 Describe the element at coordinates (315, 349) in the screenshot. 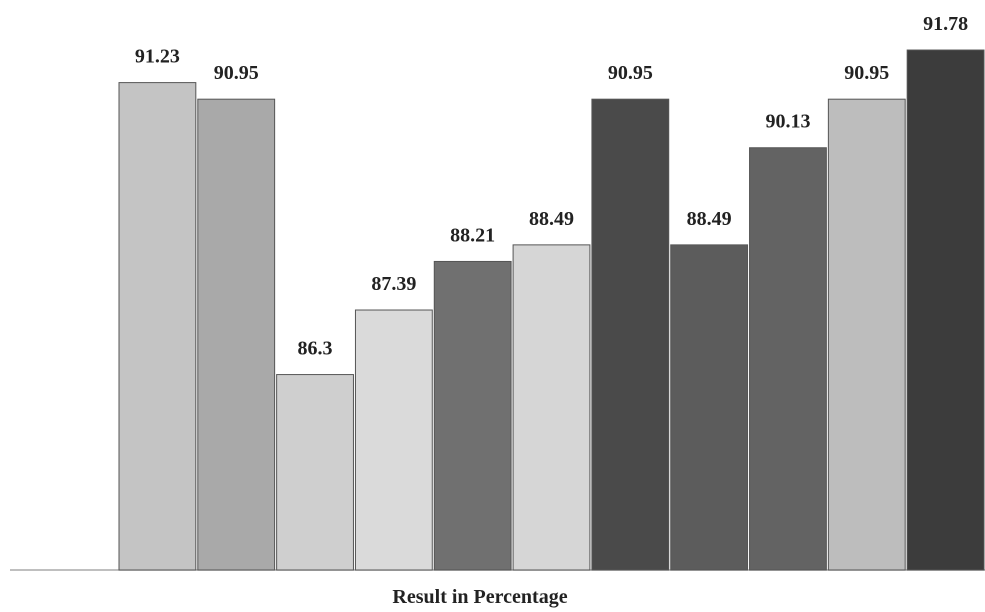

I see `value-label: 86.3` at that location.